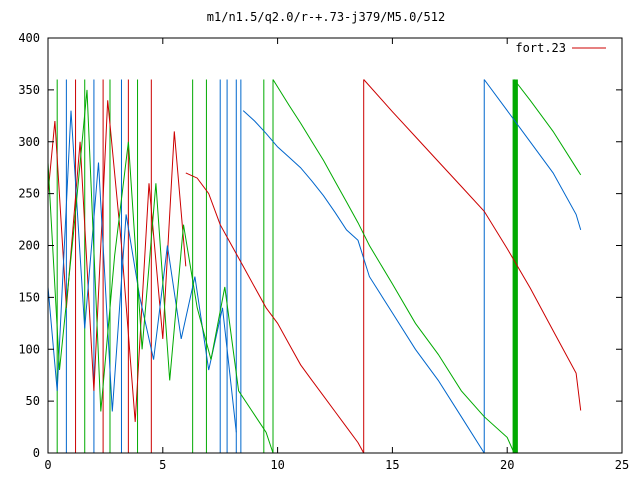  I want to click on x-tick-label-20: 20, so click(507, 465).